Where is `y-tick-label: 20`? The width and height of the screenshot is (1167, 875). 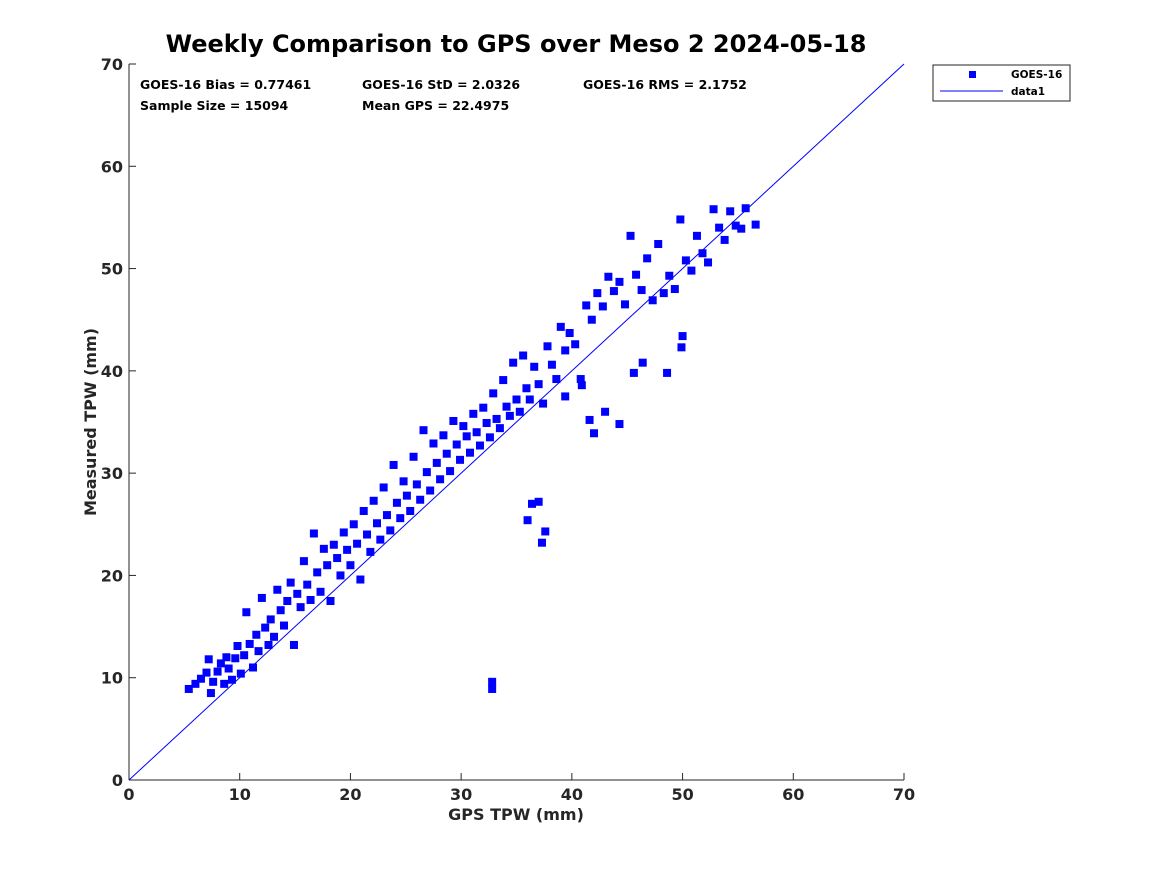 y-tick-label: 20 is located at coordinates (112, 575).